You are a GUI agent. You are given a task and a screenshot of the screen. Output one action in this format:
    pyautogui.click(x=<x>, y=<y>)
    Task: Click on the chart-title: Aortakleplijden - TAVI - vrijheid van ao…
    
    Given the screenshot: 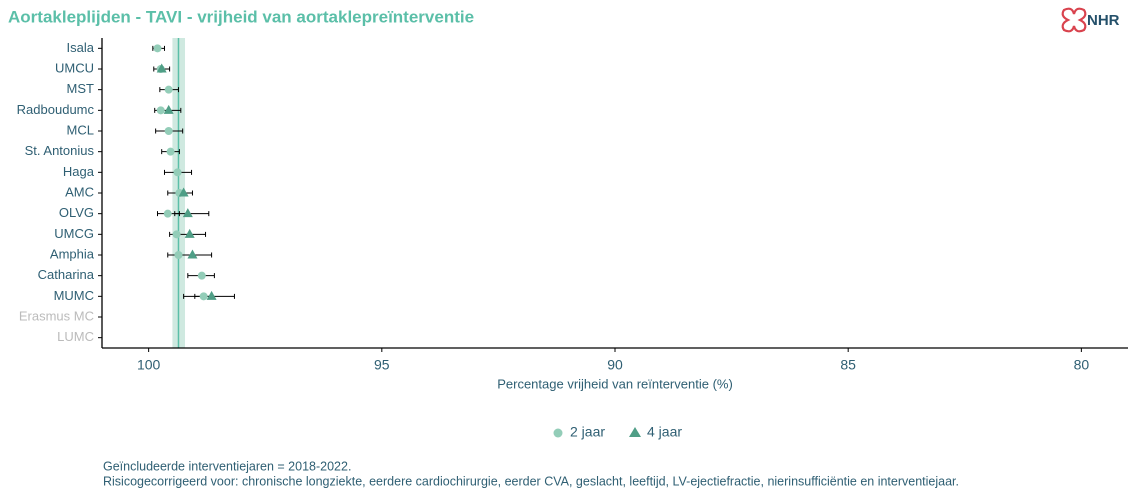 What is the action you would take?
    pyautogui.click(x=241, y=16)
    